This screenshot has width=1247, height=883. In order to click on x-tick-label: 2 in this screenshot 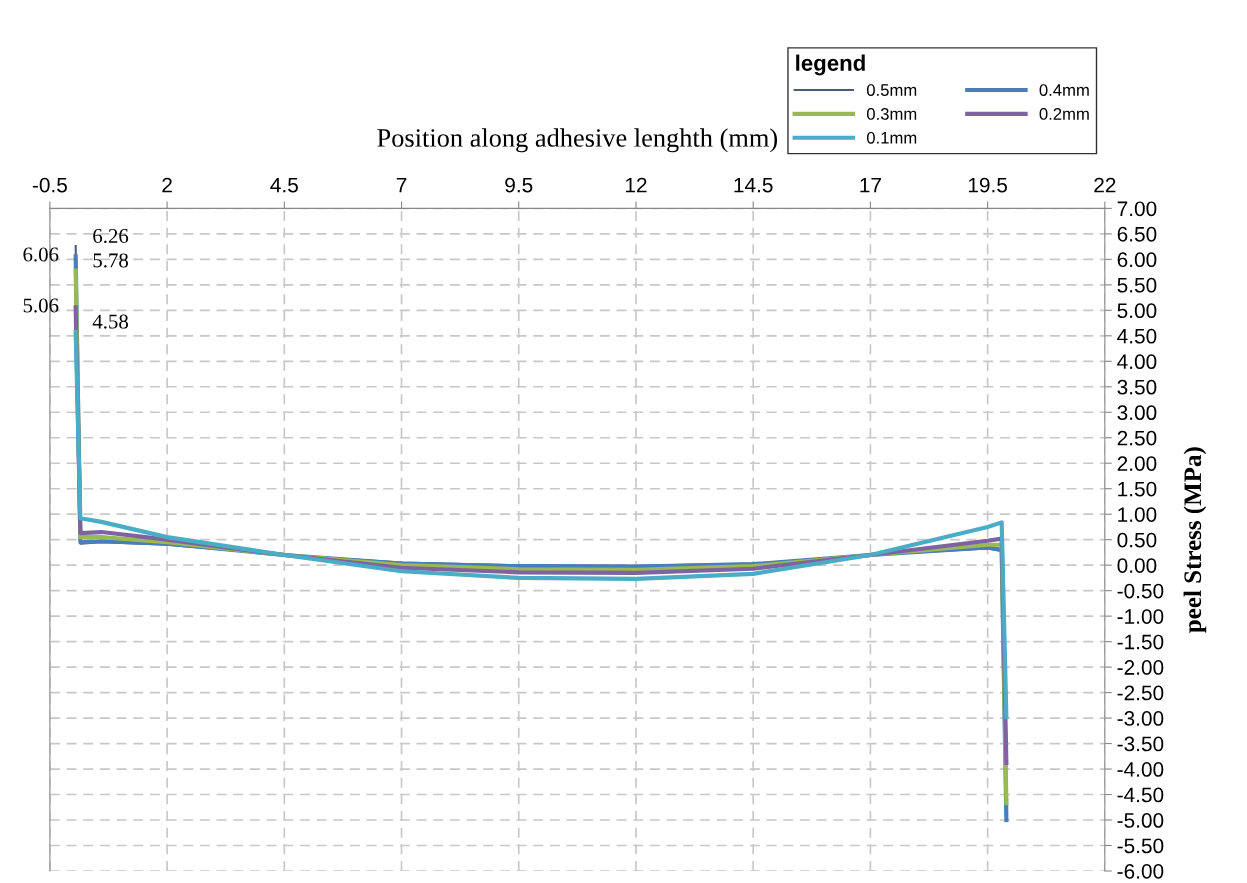, I will do `click(167, 185)`.